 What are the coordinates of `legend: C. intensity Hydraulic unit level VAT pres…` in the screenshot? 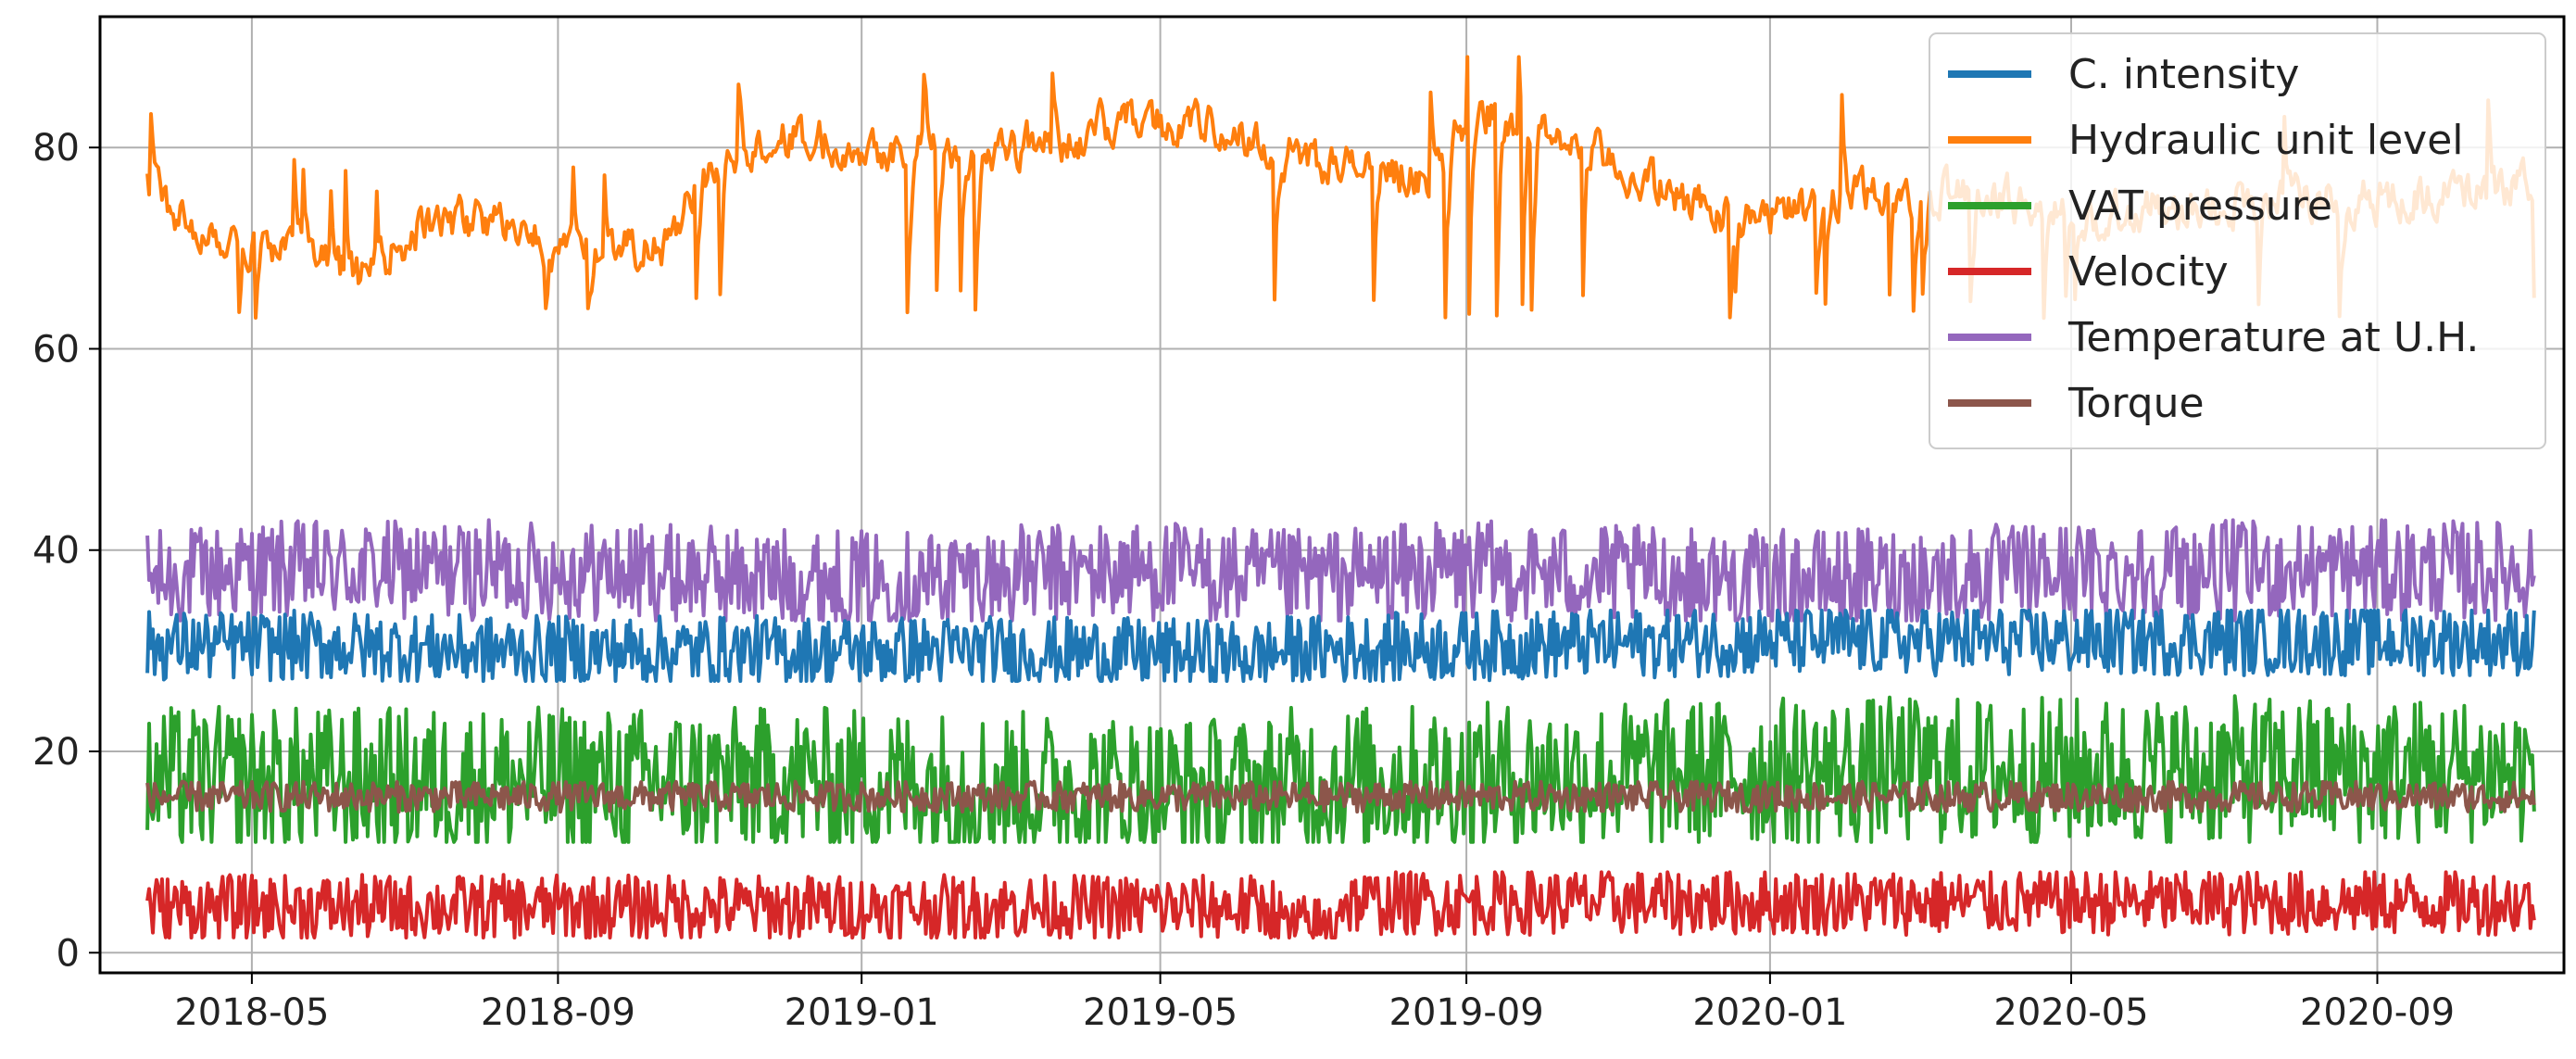 It's located at (2237, 240).